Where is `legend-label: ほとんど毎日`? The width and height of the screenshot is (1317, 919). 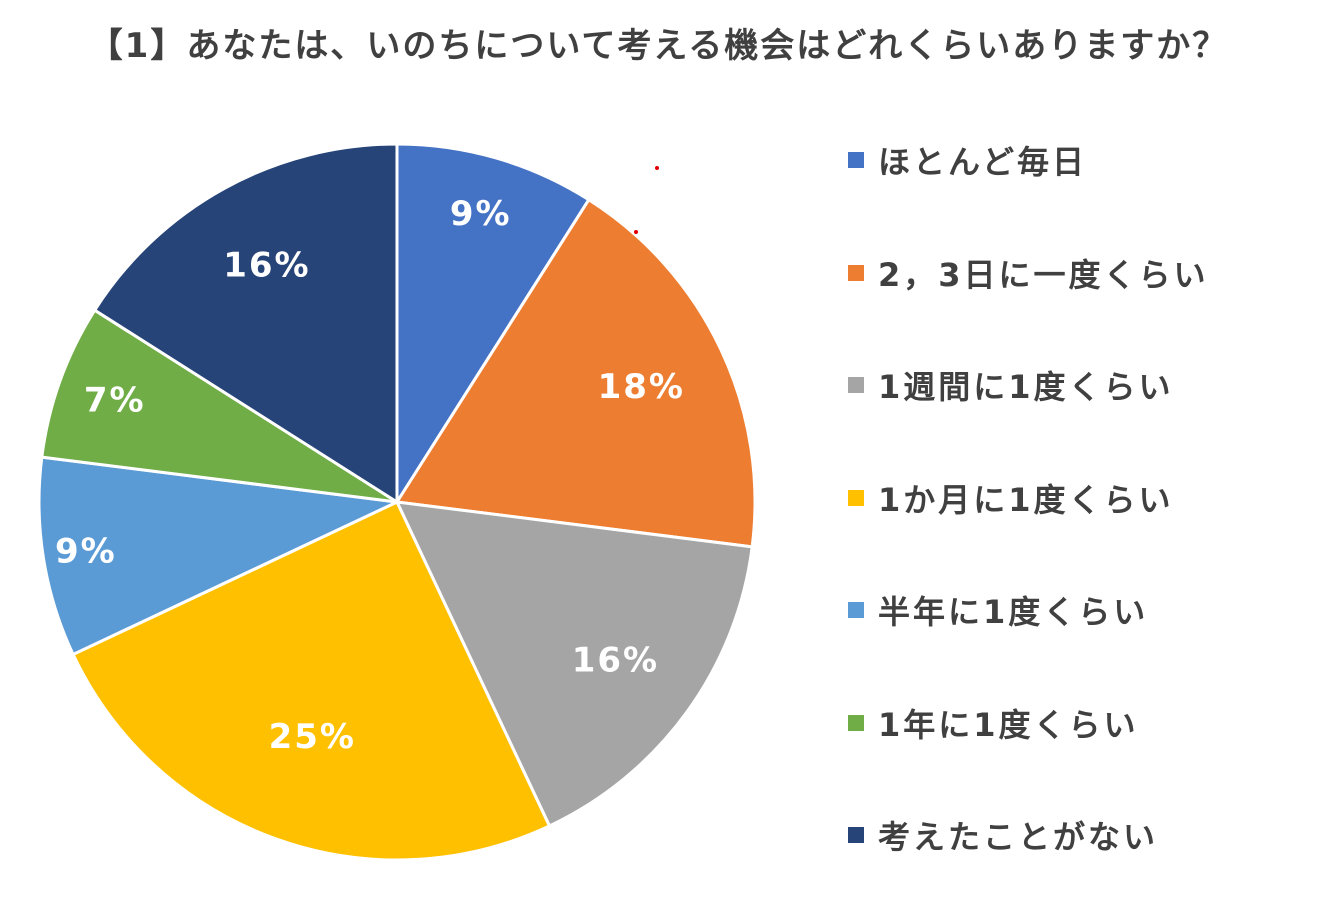
legend-label: ほとんど毎日 is located at coordinates (983, 162).